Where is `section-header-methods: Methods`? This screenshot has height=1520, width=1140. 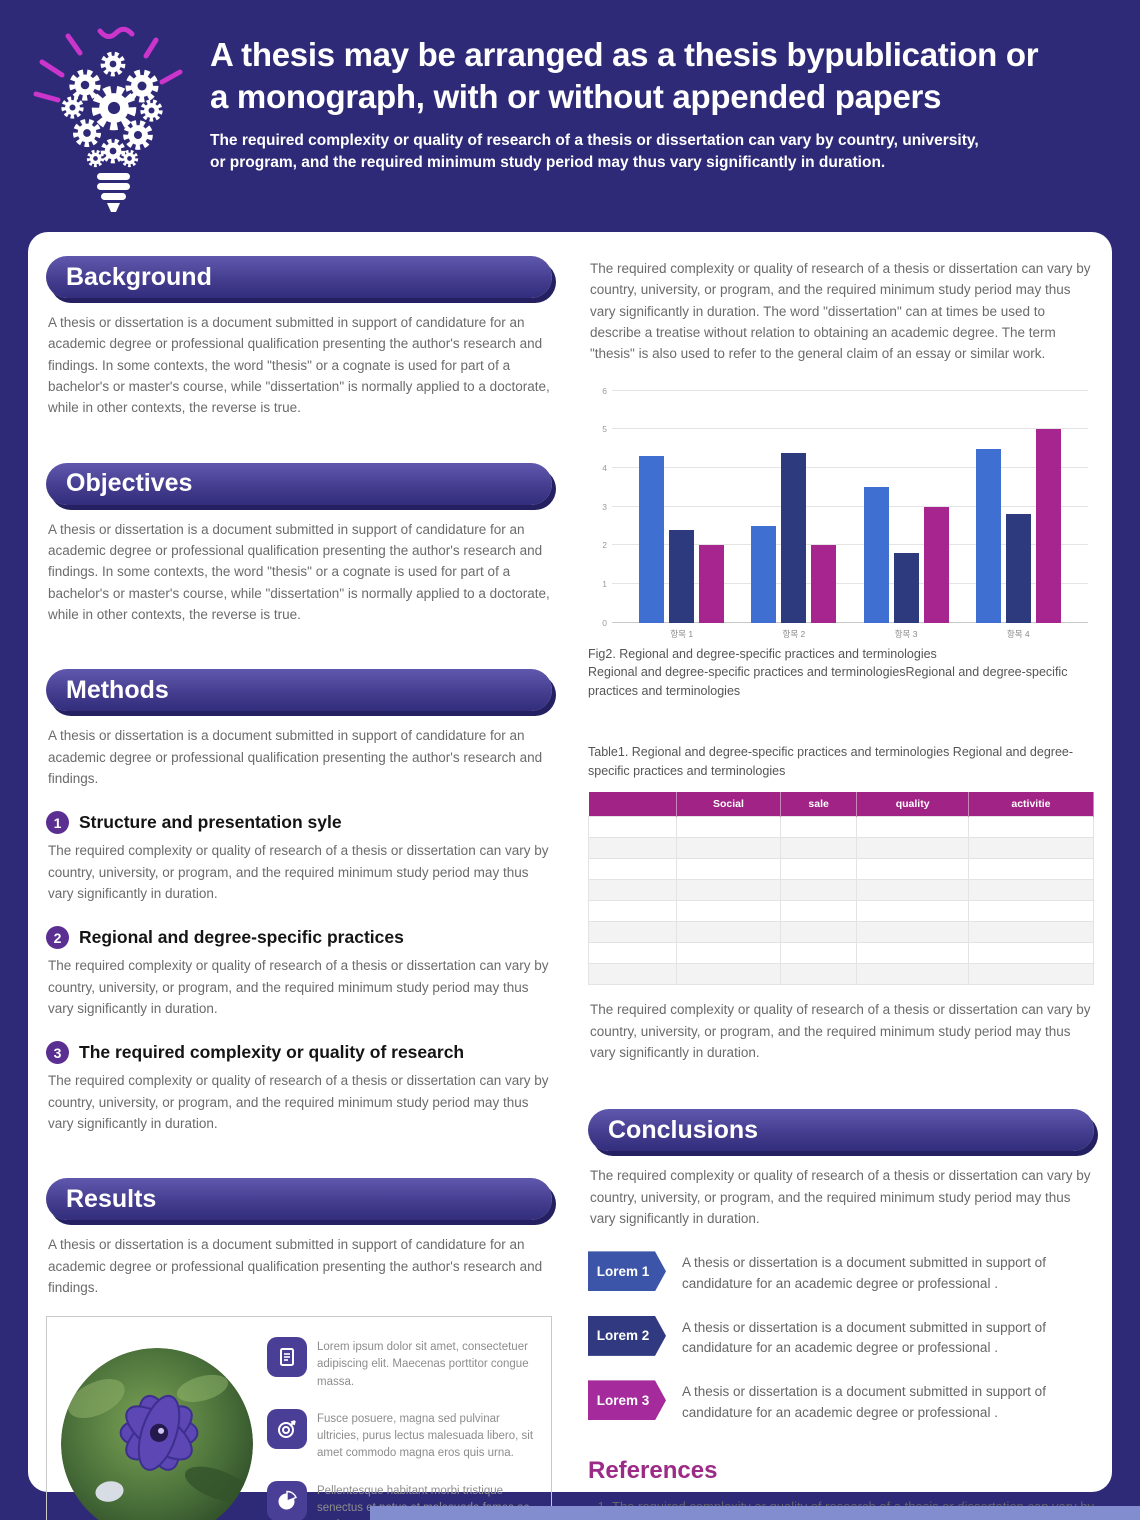 section-header-methods: Methods is located at coordinates (299, 690).